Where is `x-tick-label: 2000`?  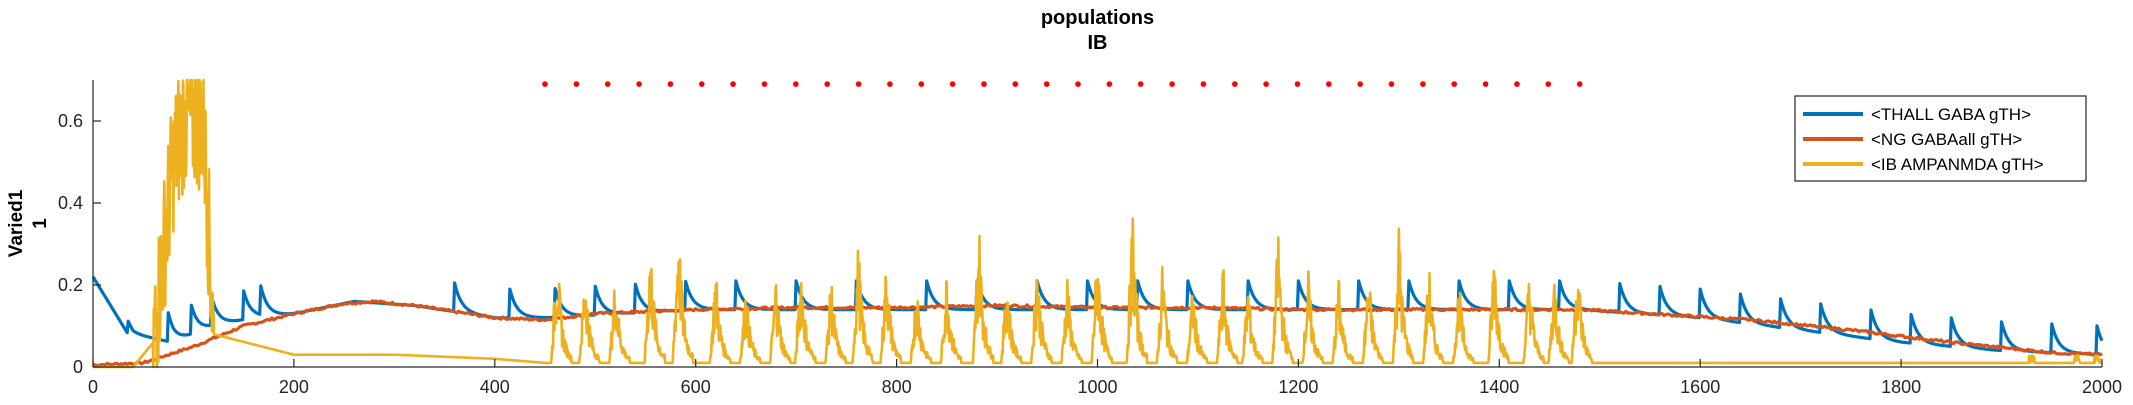 x-tick-label: 2000 is located at coordinates (2102, 387).